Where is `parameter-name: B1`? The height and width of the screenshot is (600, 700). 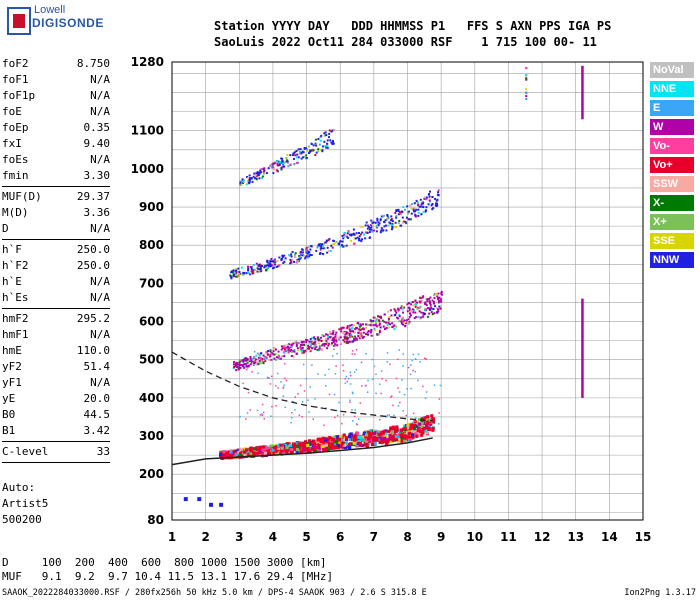 parameter-name: B1 is located at coordinates (9, 430).